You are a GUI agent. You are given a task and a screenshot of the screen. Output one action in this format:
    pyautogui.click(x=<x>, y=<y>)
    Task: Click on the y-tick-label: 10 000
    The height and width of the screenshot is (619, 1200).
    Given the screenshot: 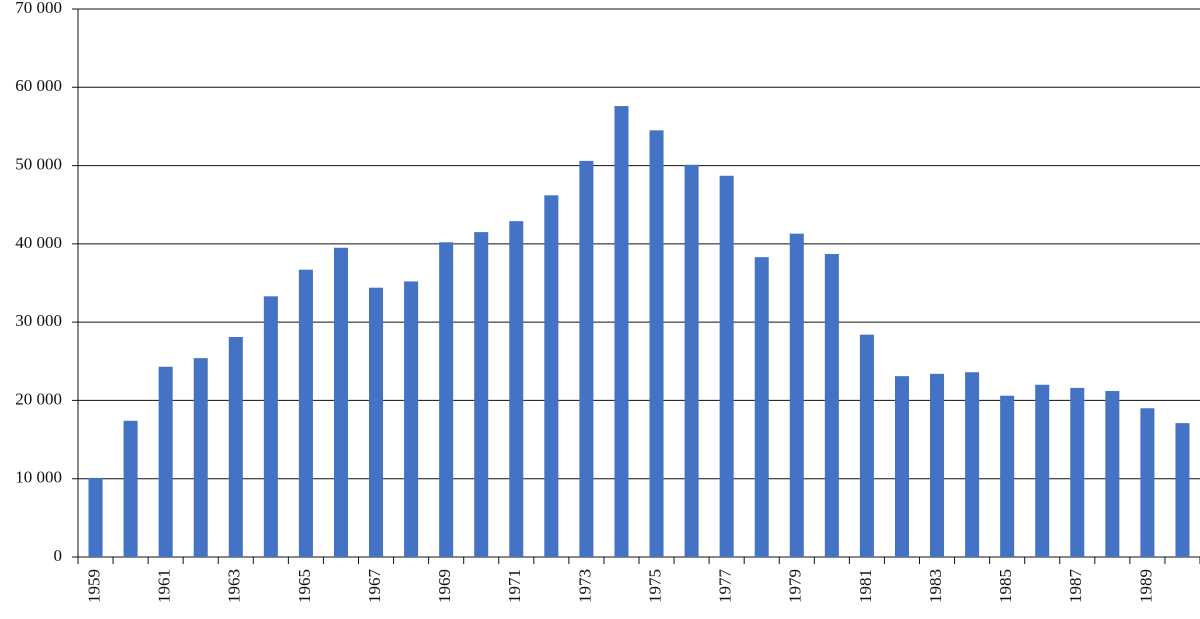 What is the action you would take?
    pyautogui.click(x=38, y=477)
    